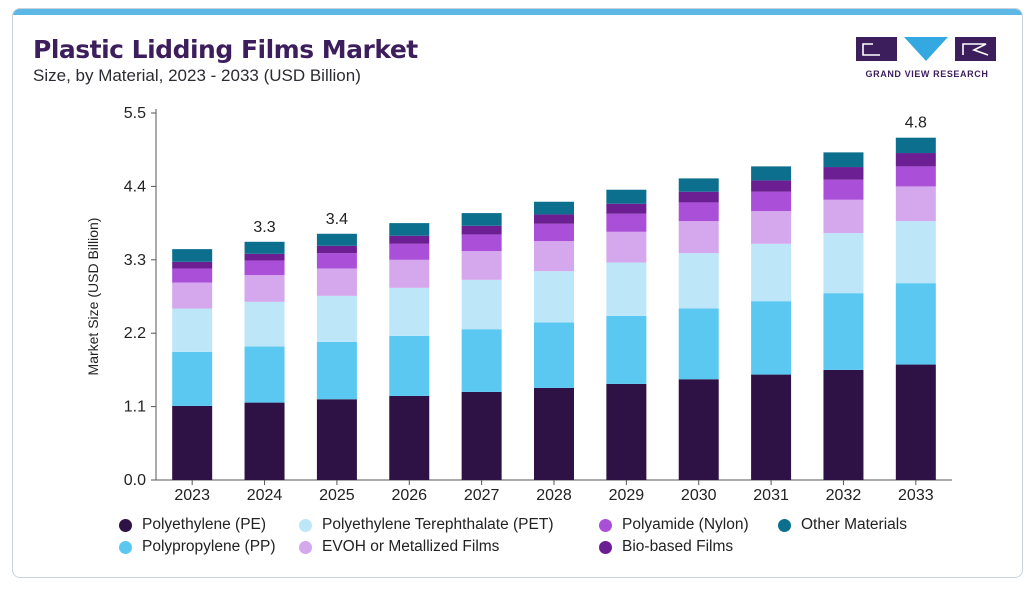  What do you see at coordinates (135, 186) in the screenshot?
I see `y-tick-label: 4.4` at bounding box center [135, 186].